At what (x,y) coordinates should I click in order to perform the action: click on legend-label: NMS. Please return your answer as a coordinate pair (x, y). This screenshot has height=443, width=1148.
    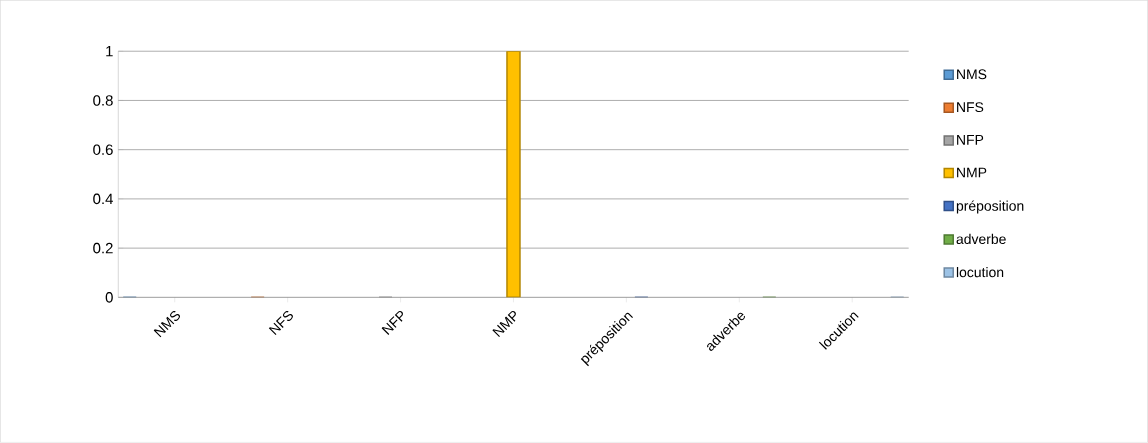
    Looking at the image, I should click on (972, 74).